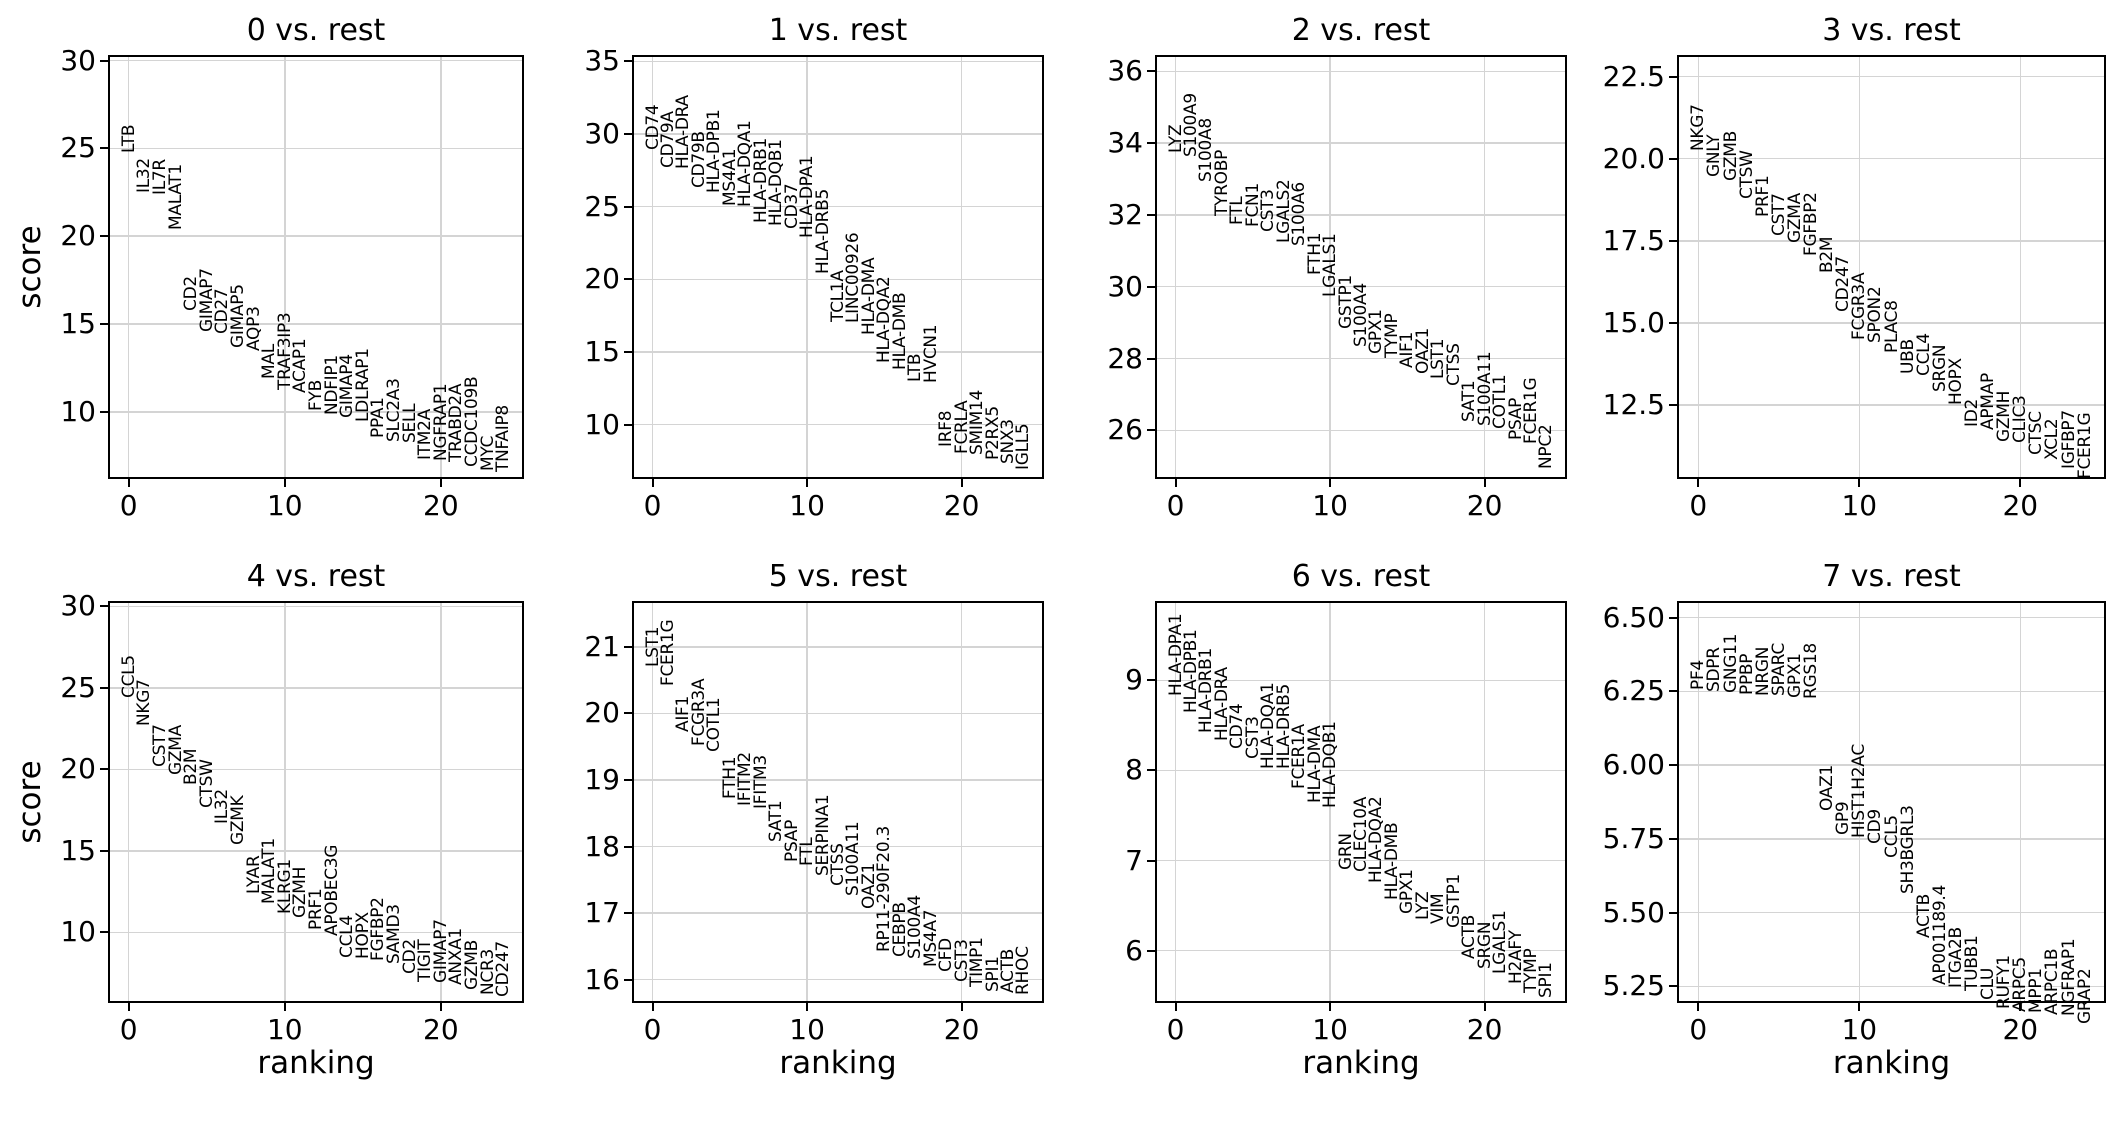 This screenshot has width=2121, height=1123. What do you see at coordinates (1633, 404) in the screenshot?
I see `y-tick-label: 12.5` at bounding box center [1633, 404].